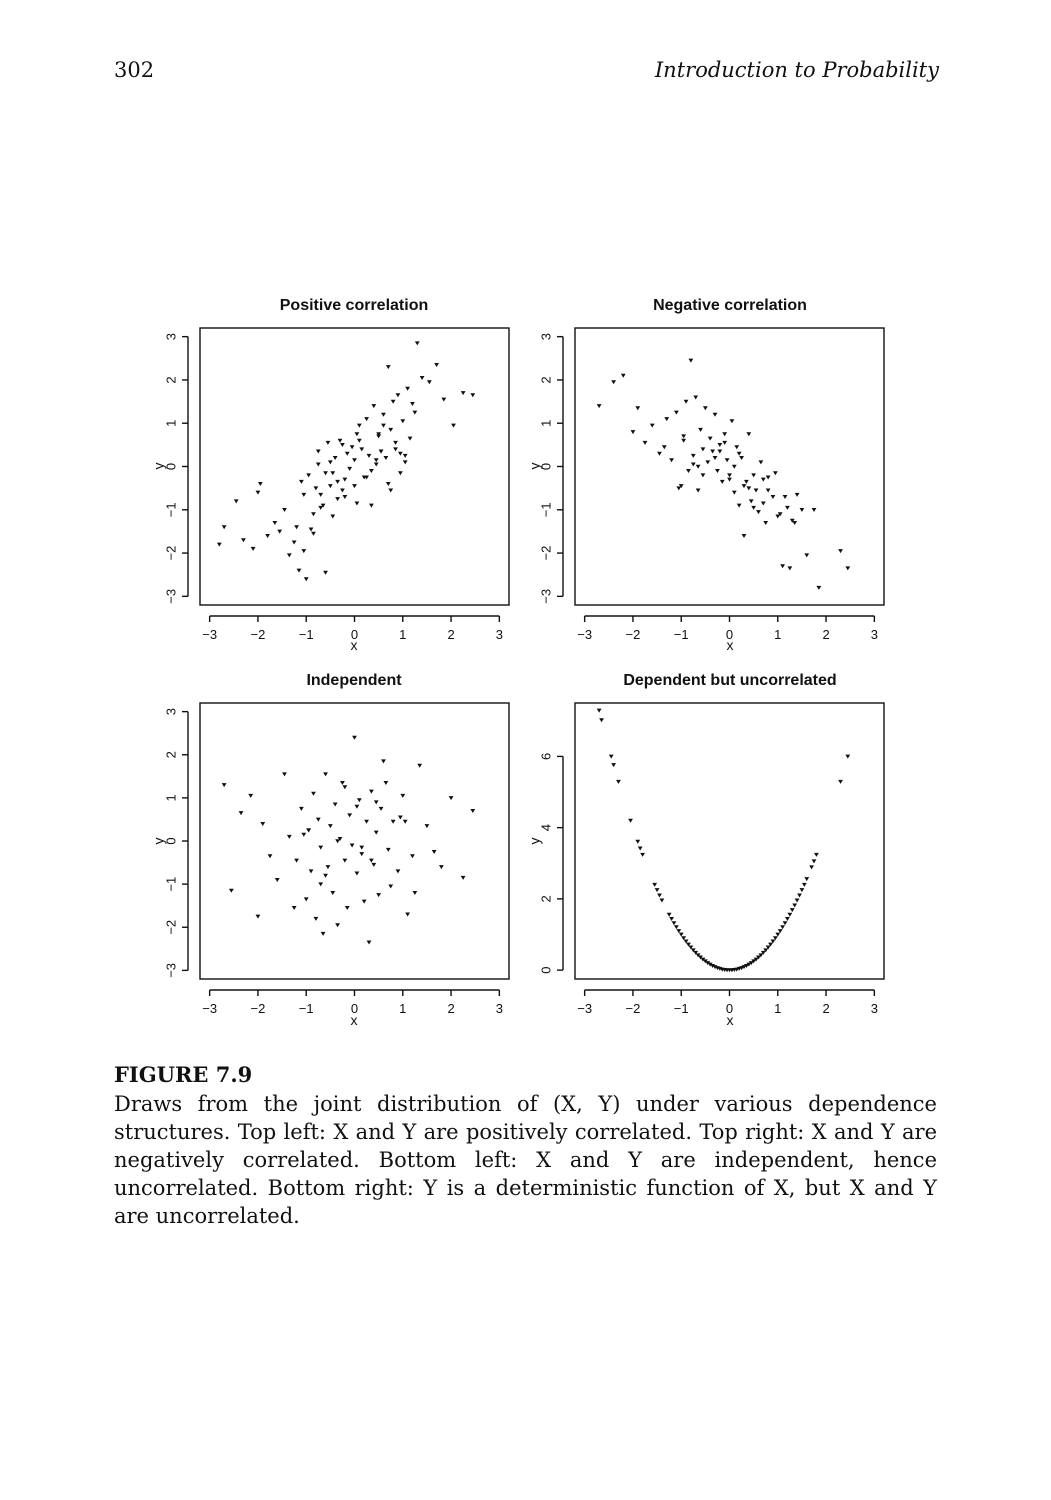  Describe the element at coordinates (209, 1008) in the screenshot. I see `x-tick-label: −3` at that location.